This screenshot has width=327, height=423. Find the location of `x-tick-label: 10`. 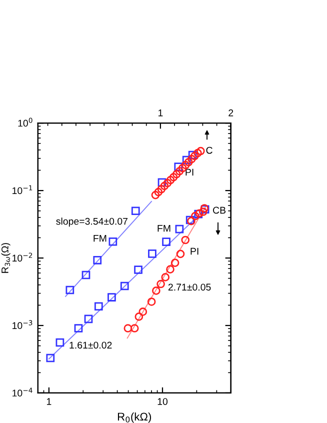

x-tick-label: 10 is located at coordinates (163, 401).